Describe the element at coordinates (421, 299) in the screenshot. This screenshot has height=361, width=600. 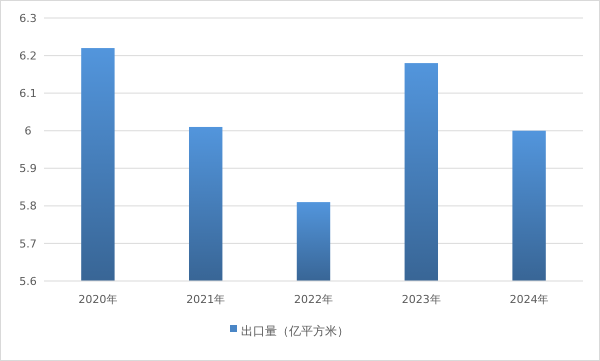
I see `x-tick-label: 2023年` at that location.